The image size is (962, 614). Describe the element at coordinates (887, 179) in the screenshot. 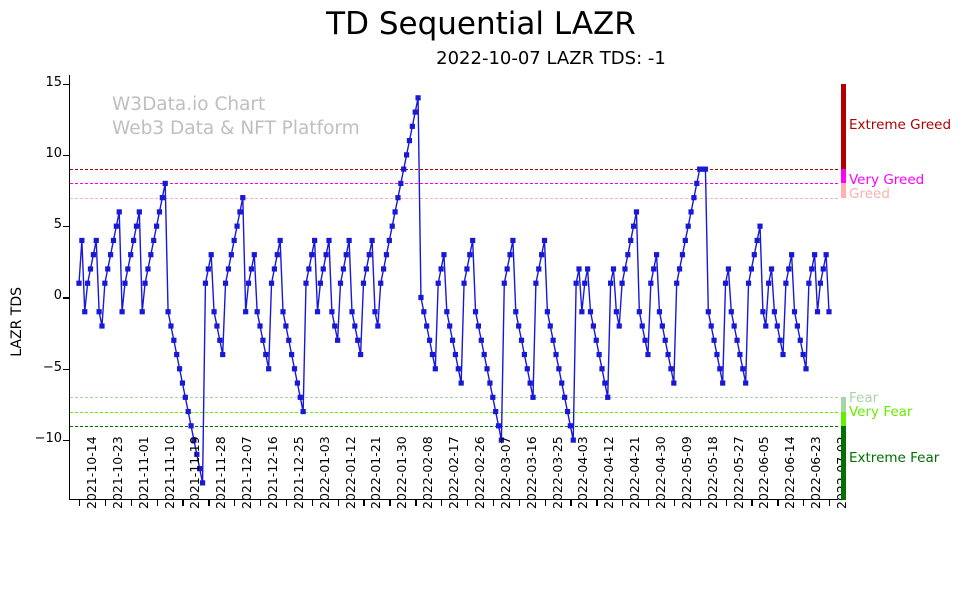

I see `zone-label-very-greed: Very Greed` at that location.